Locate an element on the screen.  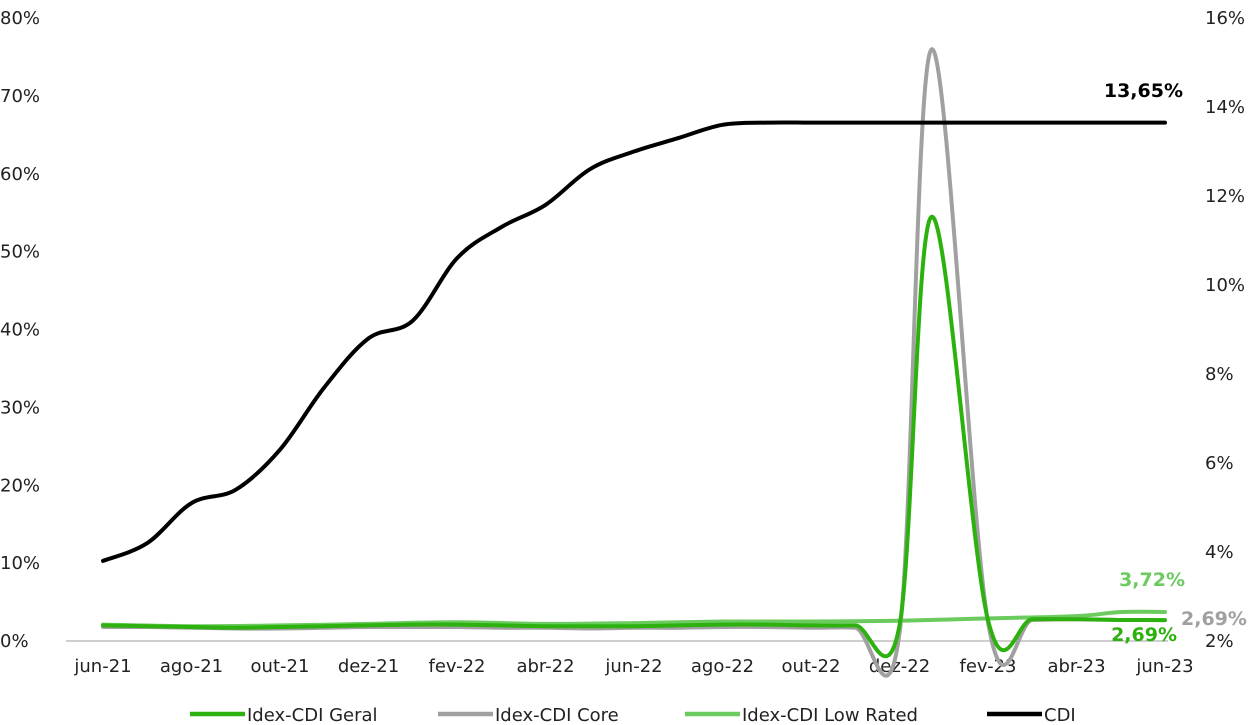
y-left-tick-label: 10% is located at coordinates (20, 563).